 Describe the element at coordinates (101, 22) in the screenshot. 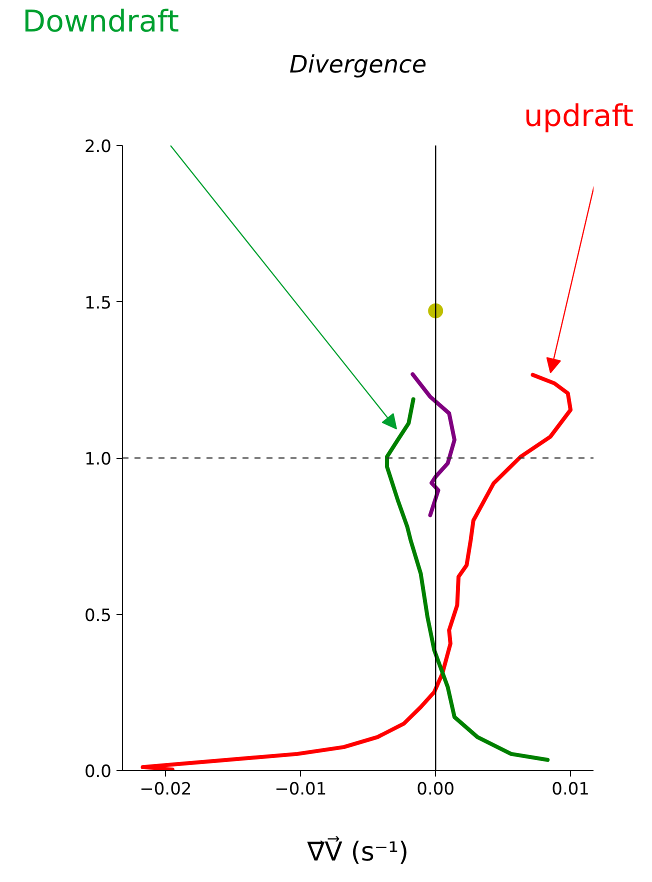

I see `text: Downdraft` at that location.